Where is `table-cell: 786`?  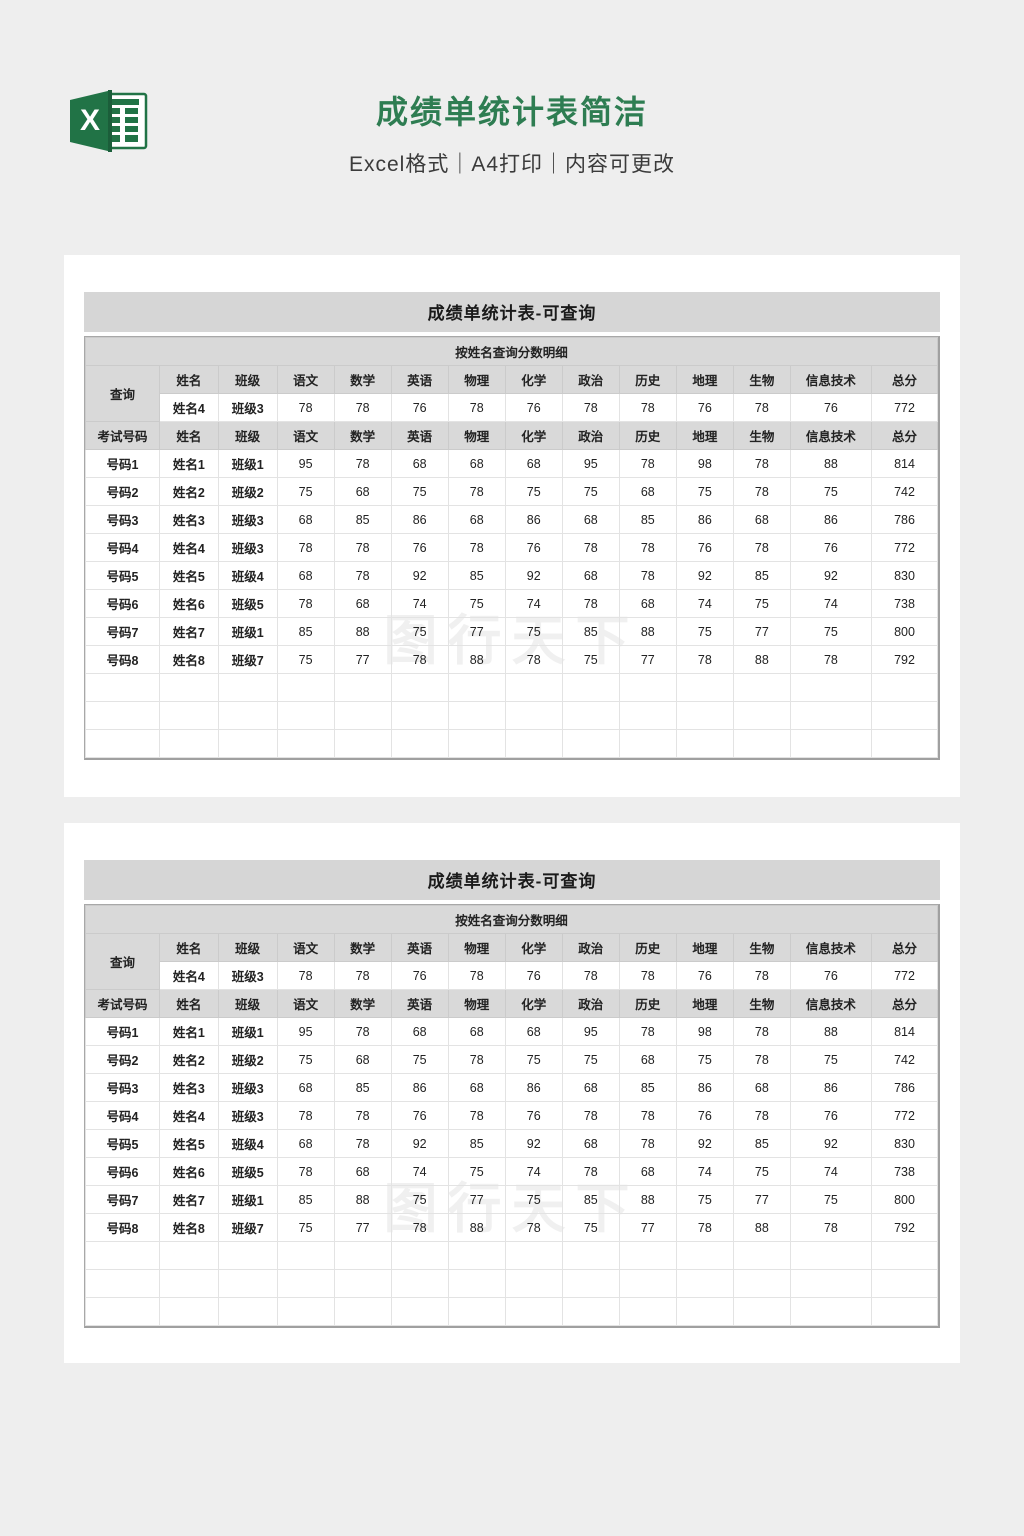 table-cell: 786 is located at coordinates (904, 1087).